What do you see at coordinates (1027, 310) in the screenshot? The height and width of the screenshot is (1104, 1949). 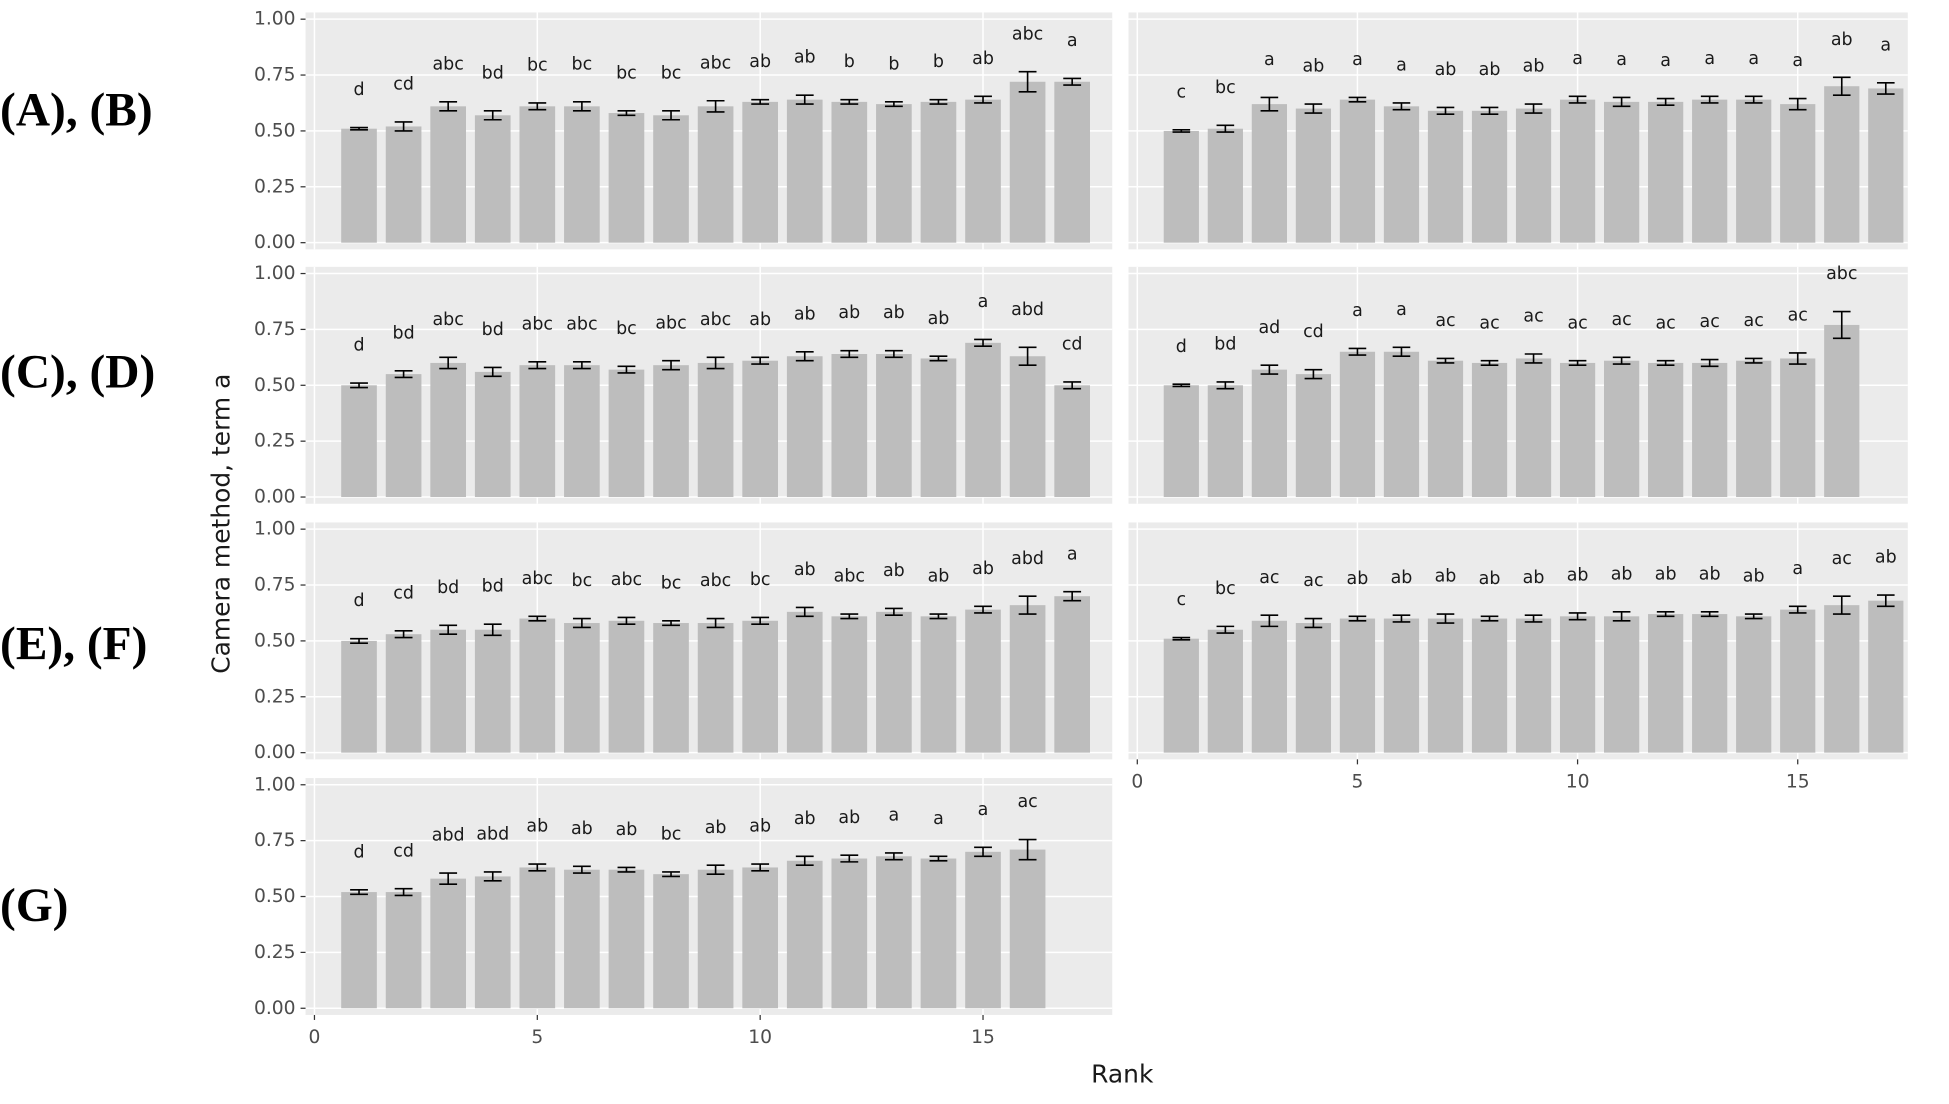 I see `significance-label: abd` at bounding box center [1027, 310].